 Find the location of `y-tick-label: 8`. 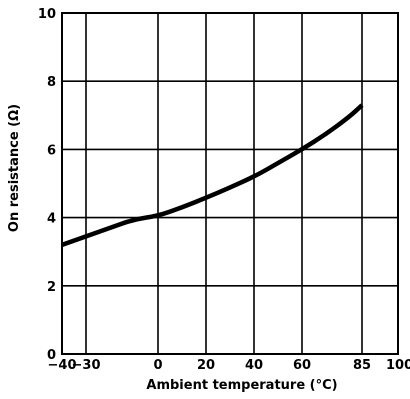

y-tick-label: 8 is located at coordinates (51, 82).